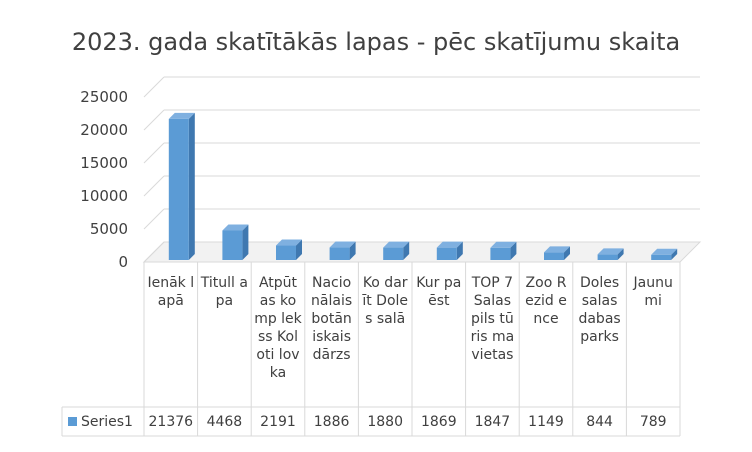 This screenshot has height=452, width=752. Describe the element at coordinates (104, 179) in the screenshot. I see `y-axis-ticks: 0 5000 10000 15000 20000 25000` at that location.